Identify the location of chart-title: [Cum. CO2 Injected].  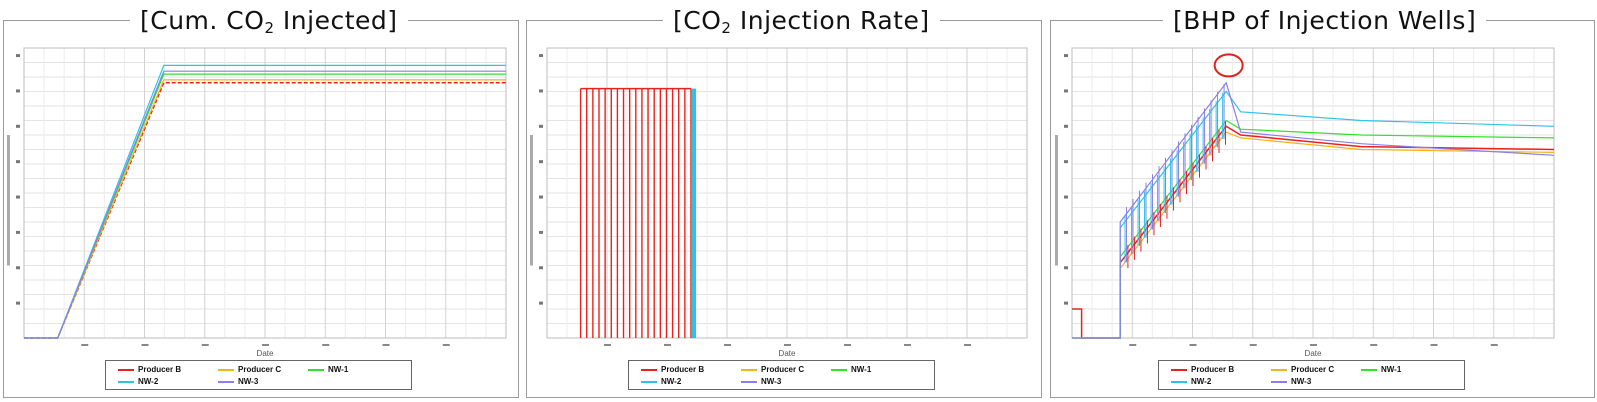
(269, 24).